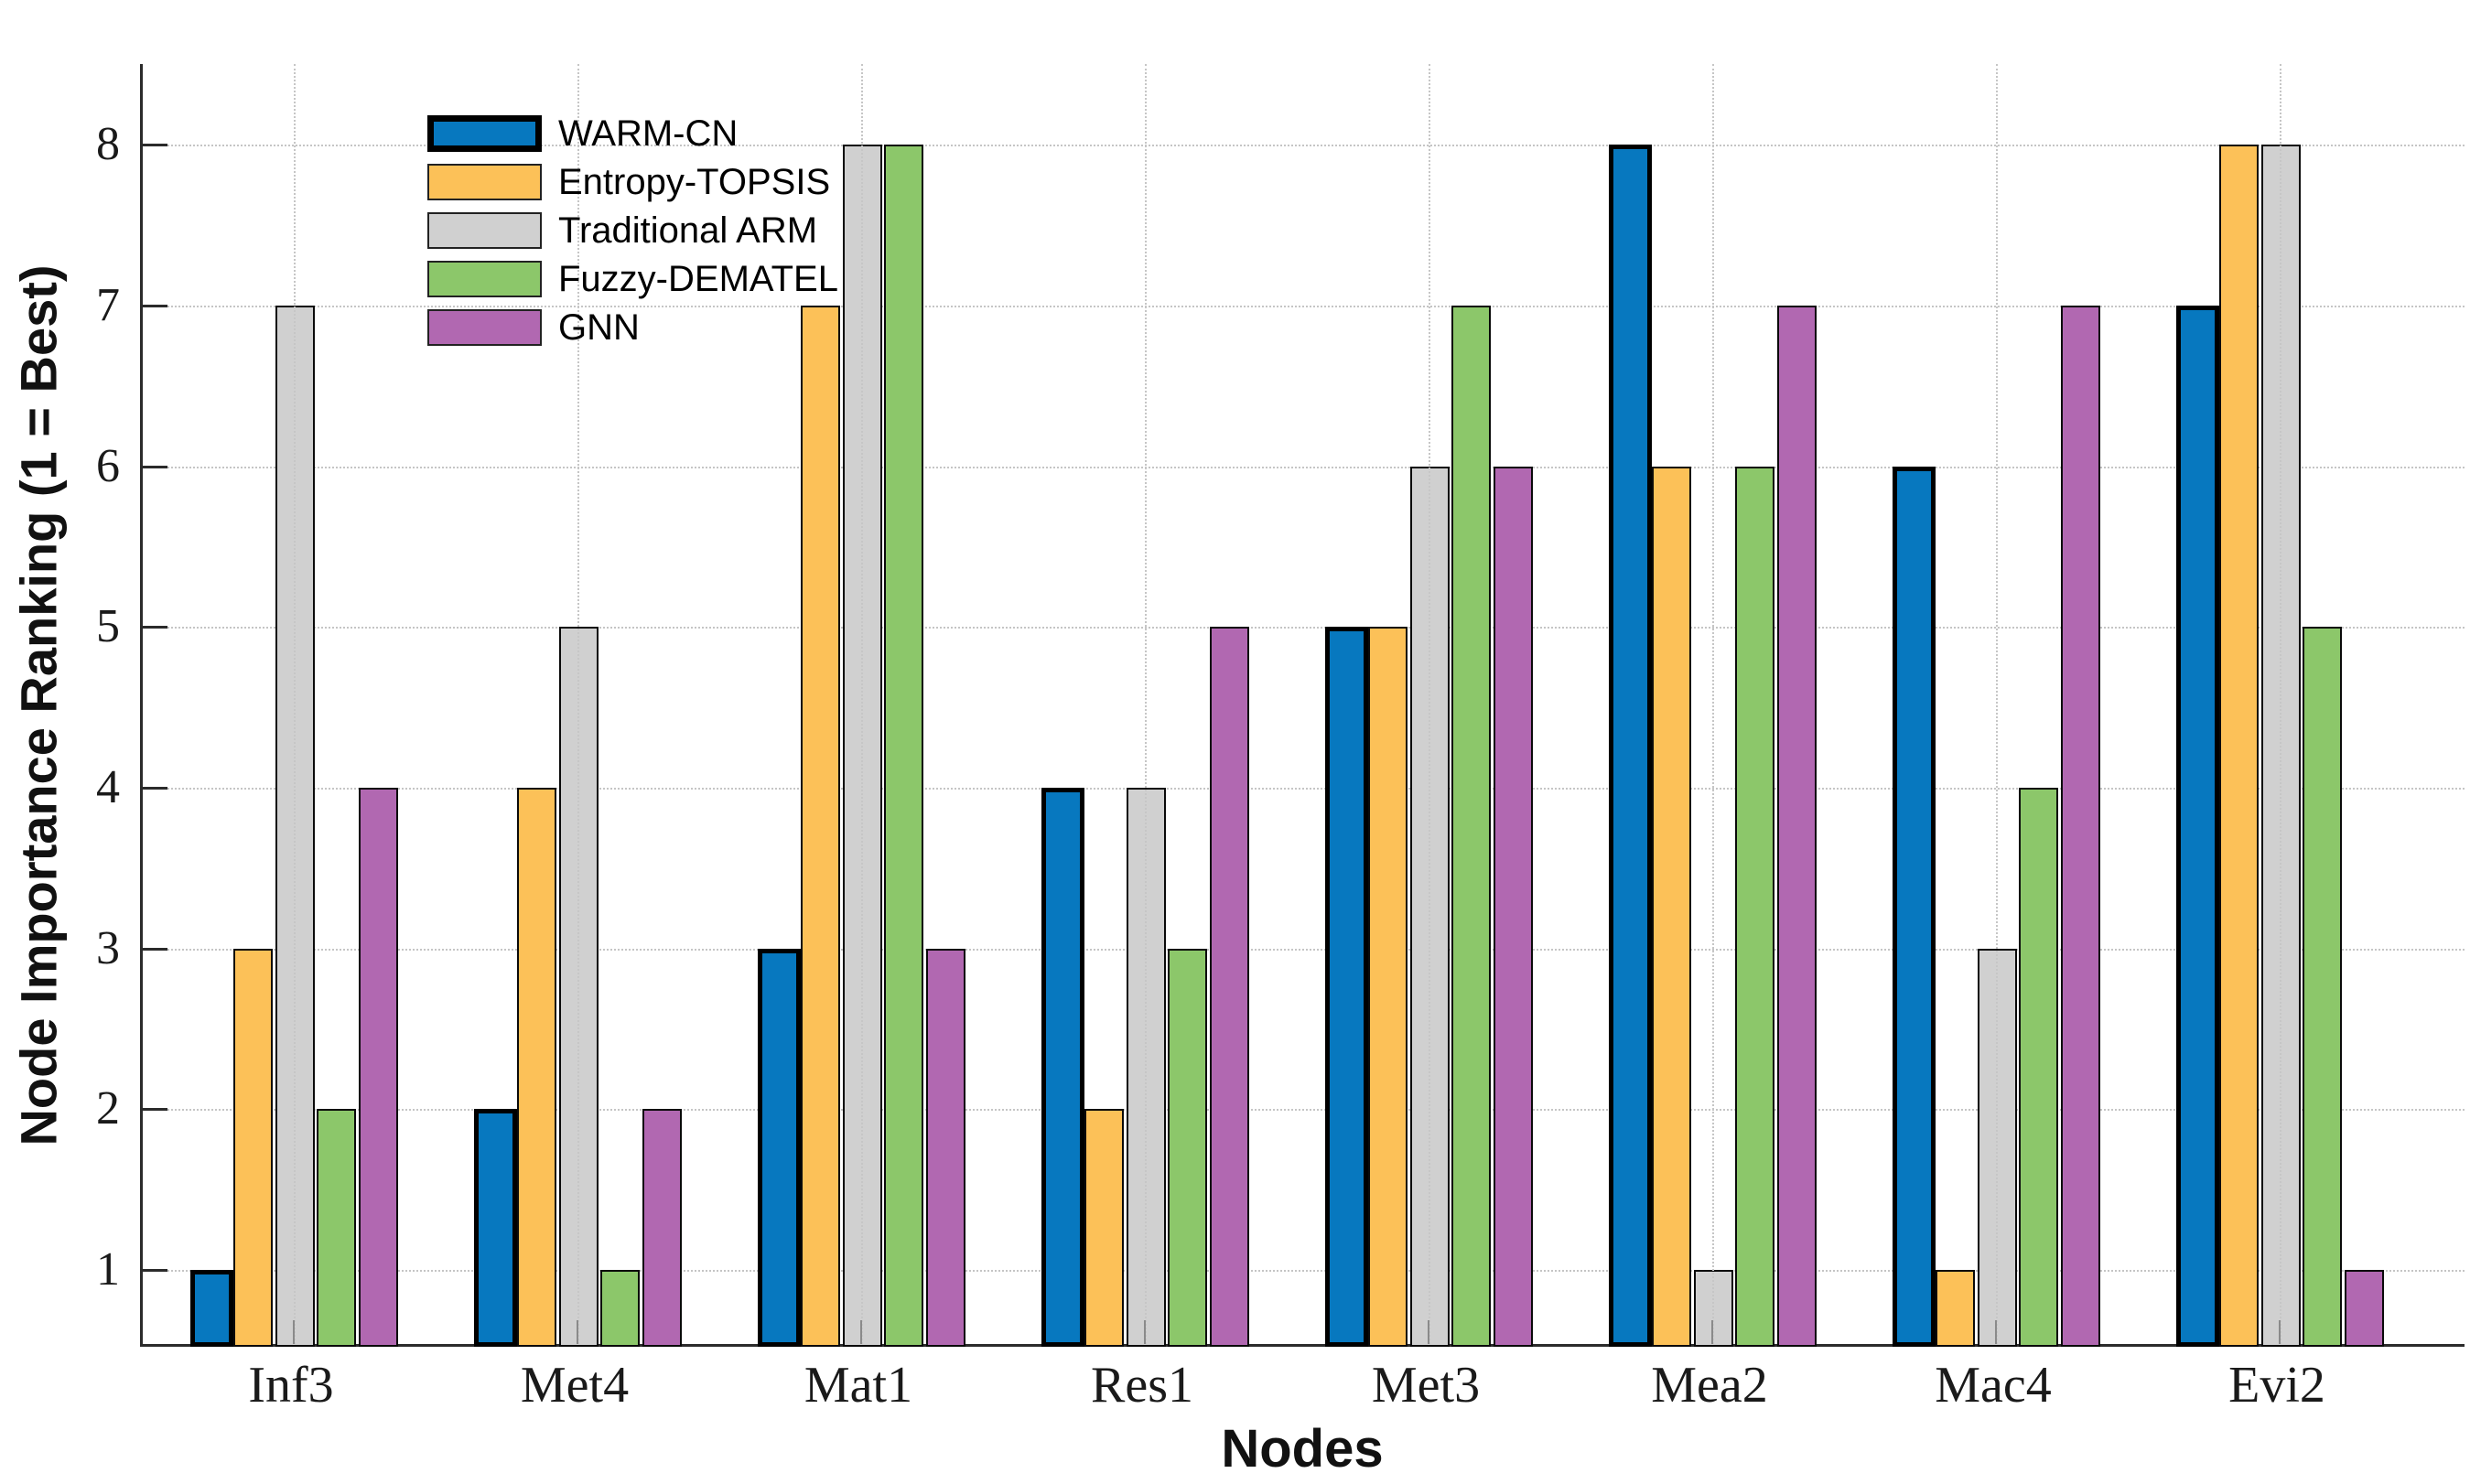 This screenshot has height=1484, width=2470. I want to click on y-tick-label: 7, so click(108, 304).